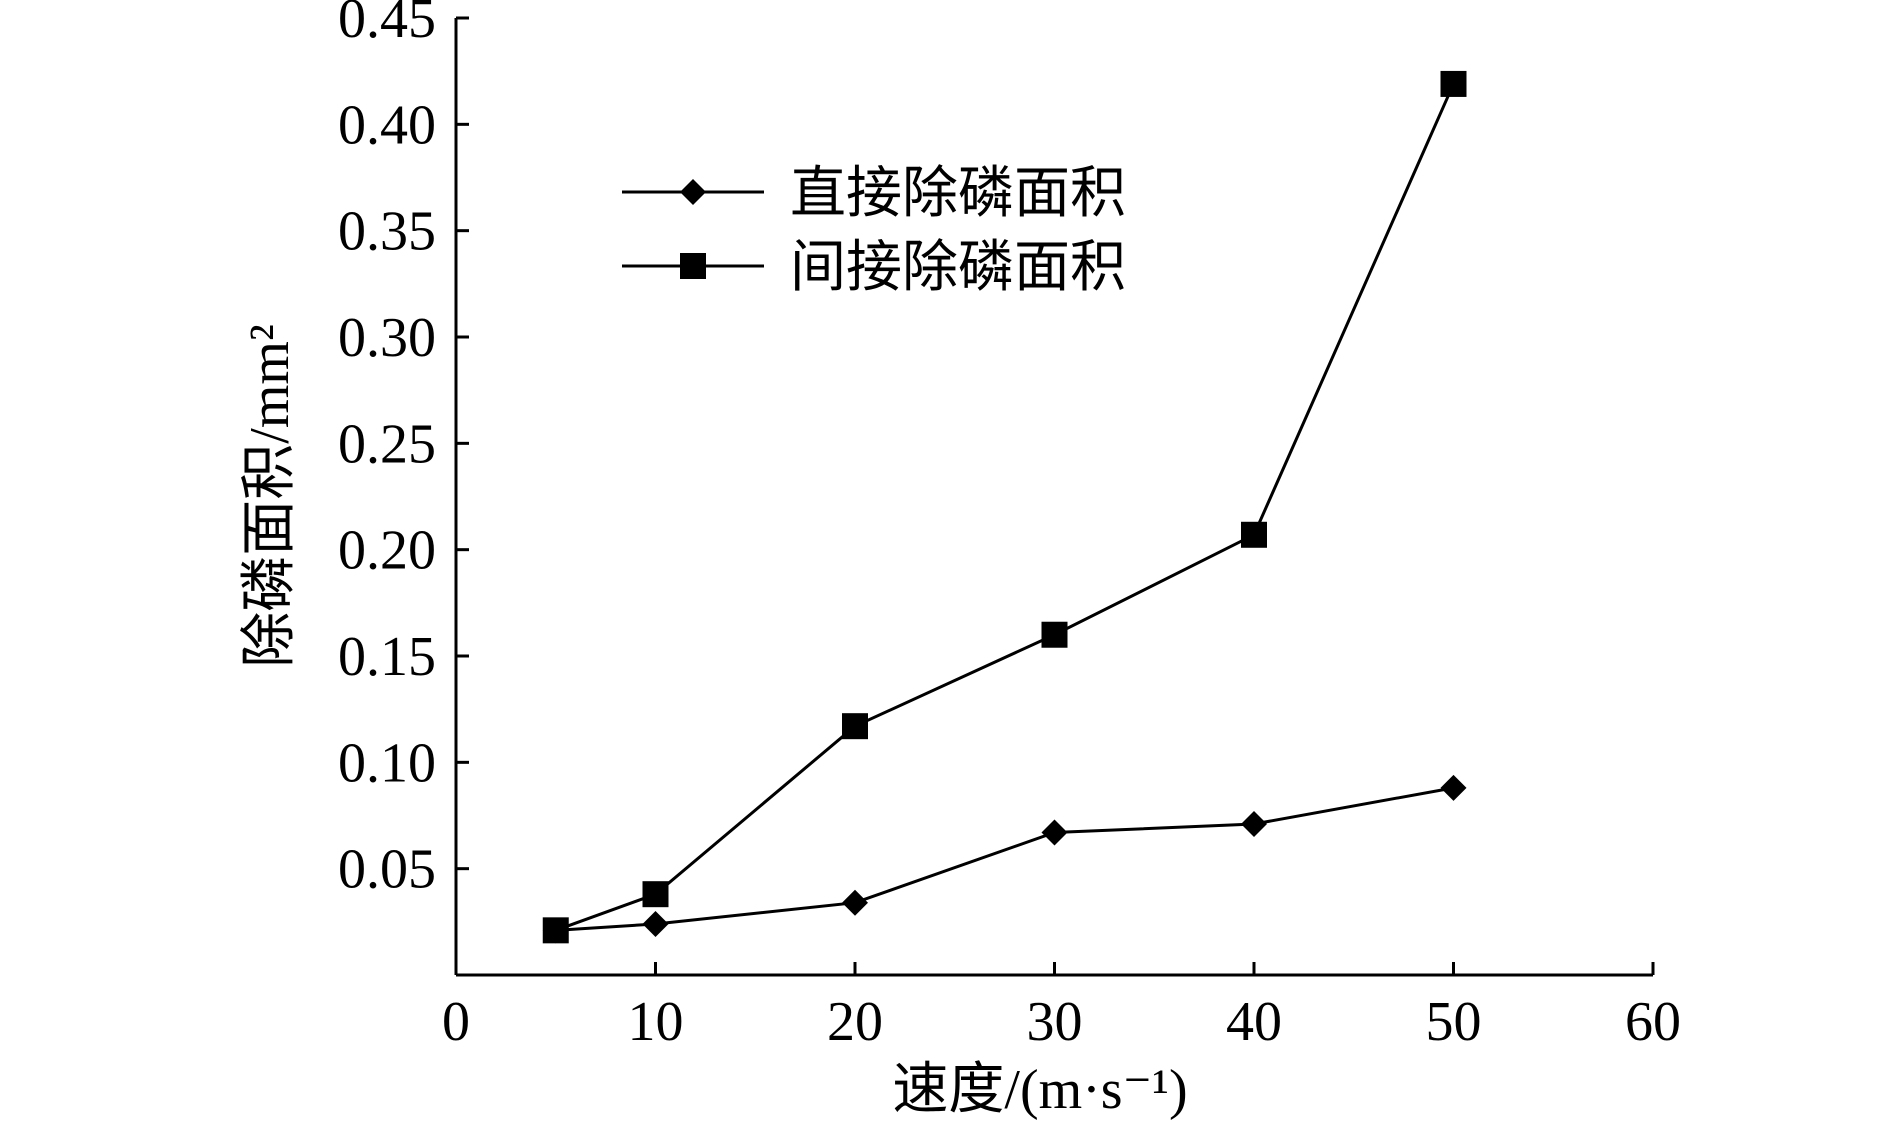 Image resolution: width=1889 pixels, height=1131 pixels. Describe the element at coordinates (1055, 1022) in the screenshot. I see `x-tick-label: 30` at that location.